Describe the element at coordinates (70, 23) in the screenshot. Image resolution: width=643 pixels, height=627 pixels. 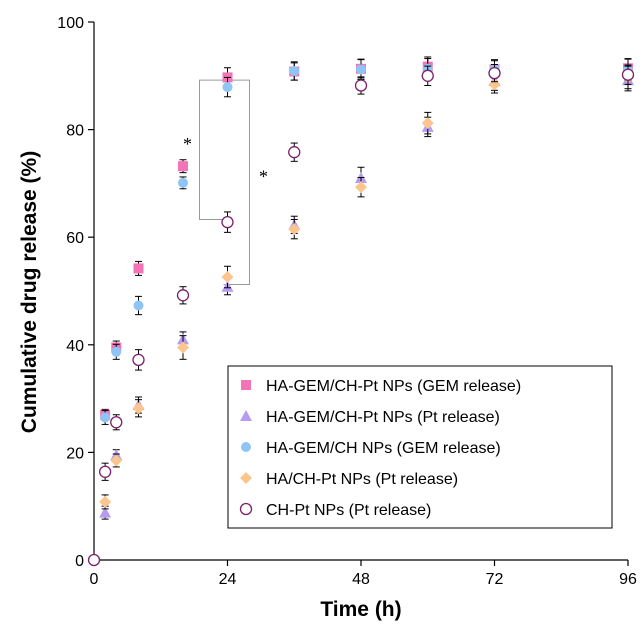
I see `y-tick-label: 100` at that location.